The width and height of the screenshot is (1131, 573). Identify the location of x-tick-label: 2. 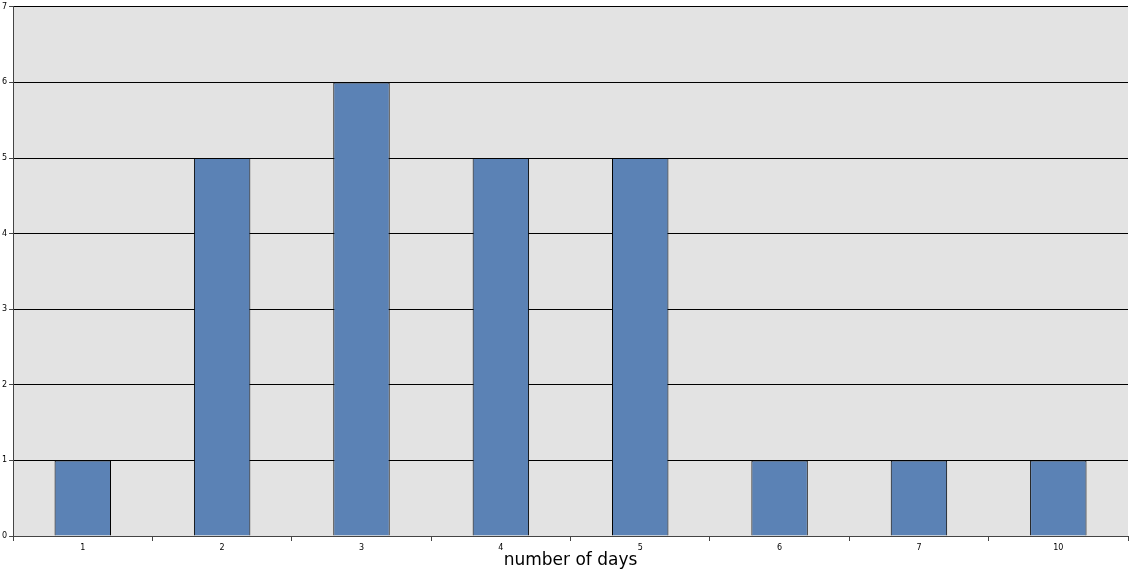
(222, 547).